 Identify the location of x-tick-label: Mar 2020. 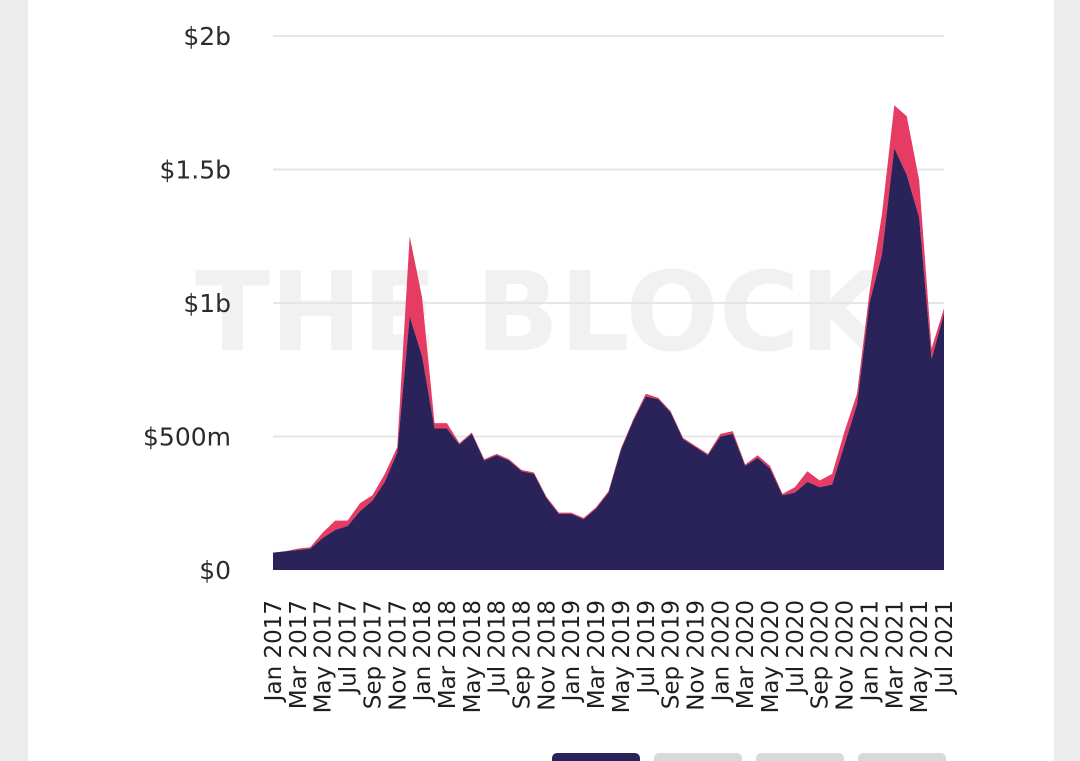
(746, 654).